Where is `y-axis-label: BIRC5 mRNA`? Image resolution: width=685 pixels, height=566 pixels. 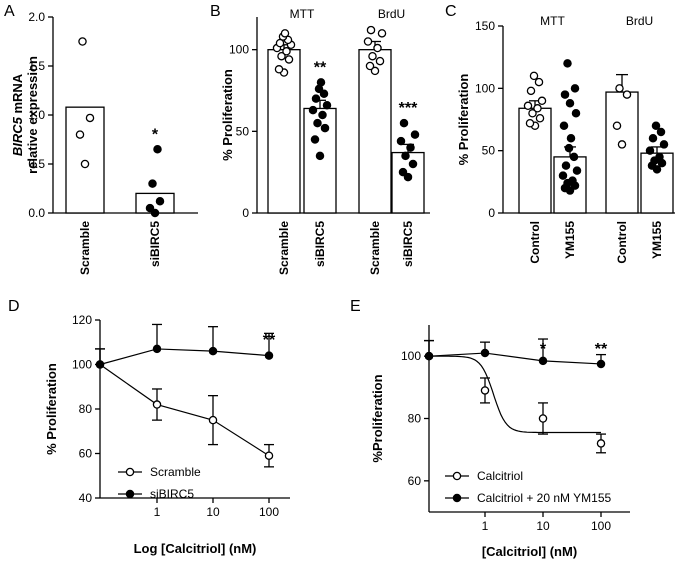 y-axis-label: BIRC5 mRNA is located at coordinates (17, 114).